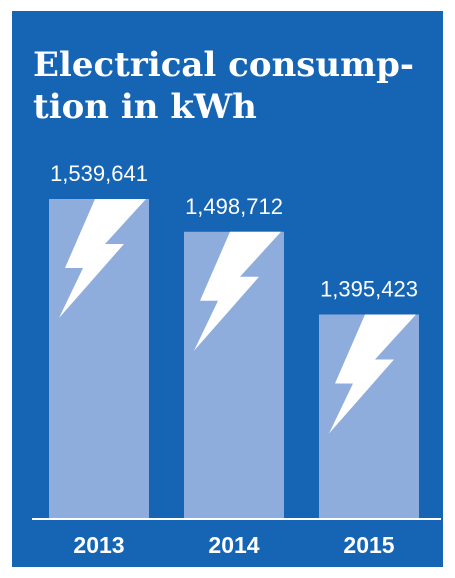  I want to click on x-tick-label: 2013, so click(98, 545).